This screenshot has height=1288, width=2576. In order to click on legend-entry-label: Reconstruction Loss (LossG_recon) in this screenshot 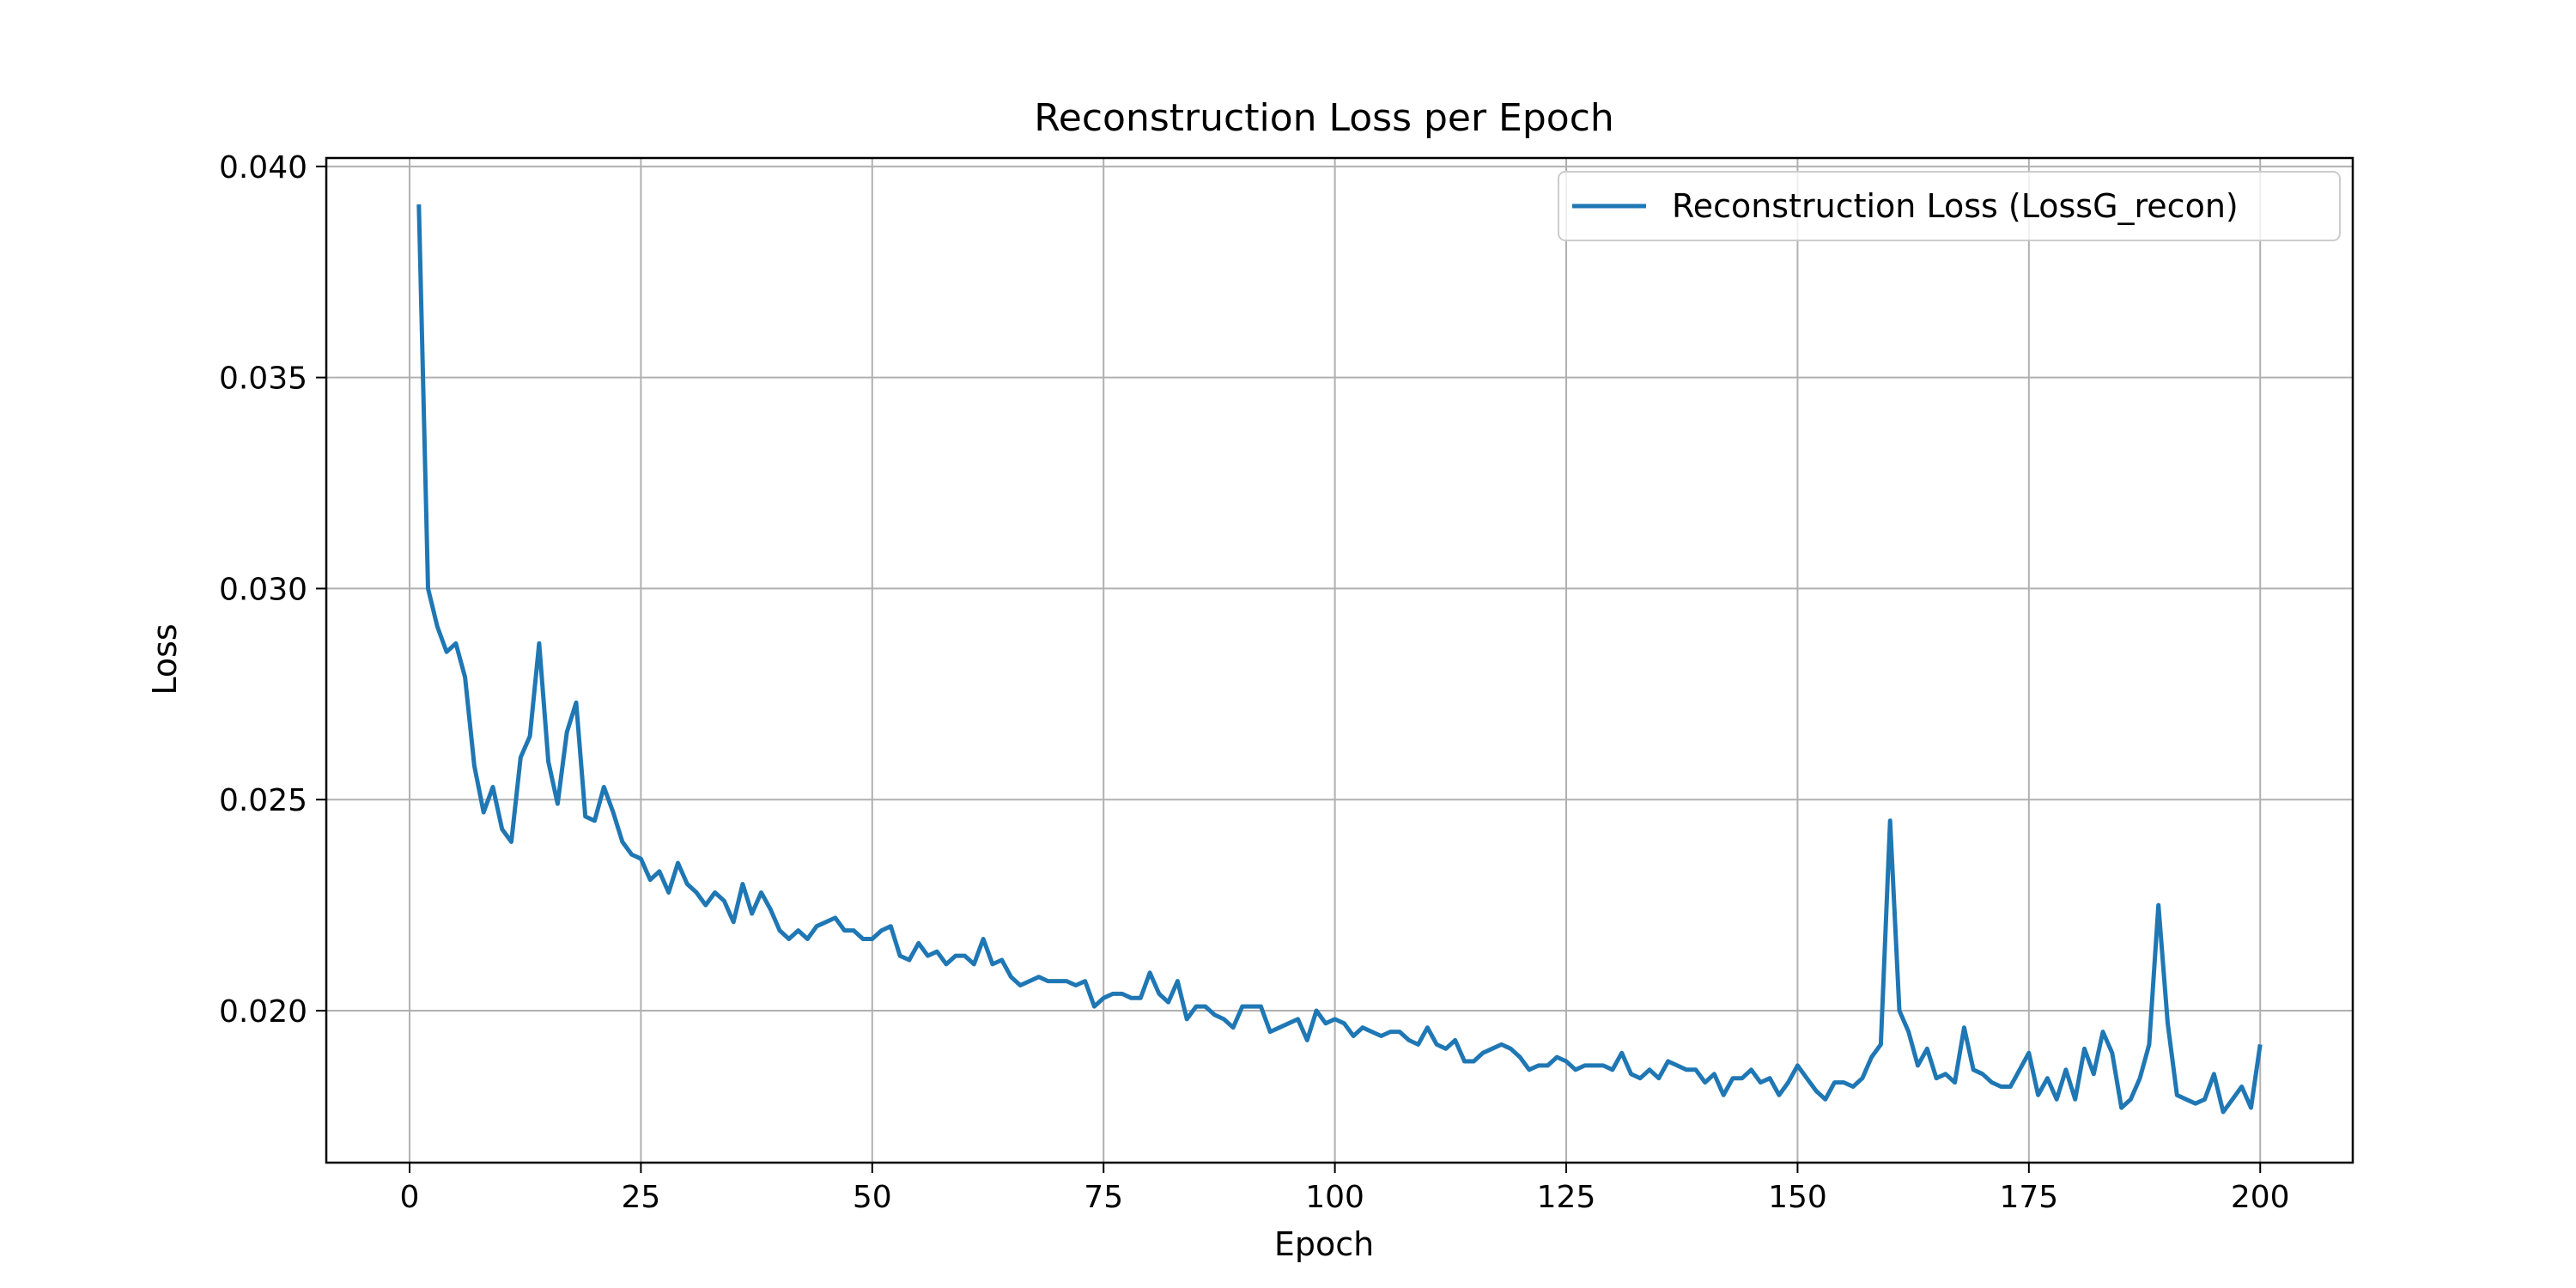, I will do `click(1955, 206)`.